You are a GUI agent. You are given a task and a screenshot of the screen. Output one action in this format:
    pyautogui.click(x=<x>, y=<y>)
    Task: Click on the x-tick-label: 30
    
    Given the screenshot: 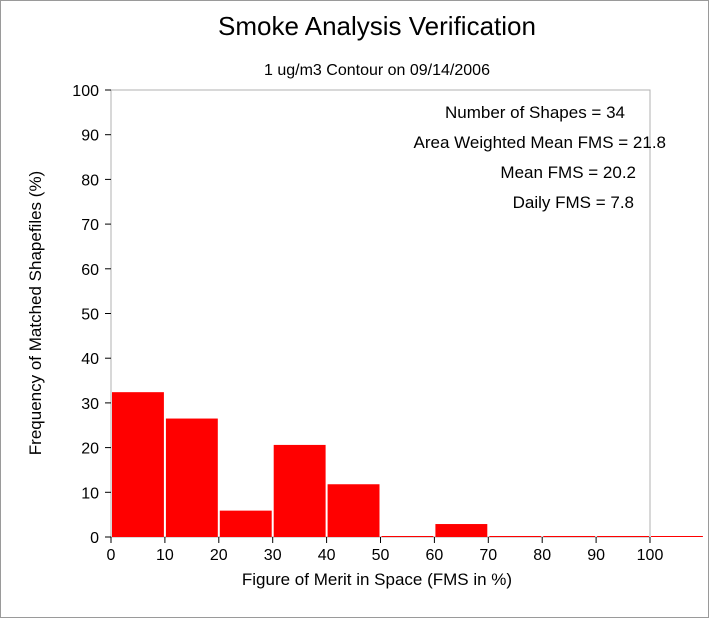 What is the action you would take?
    pyautogui.click(x=273, y=555)
    